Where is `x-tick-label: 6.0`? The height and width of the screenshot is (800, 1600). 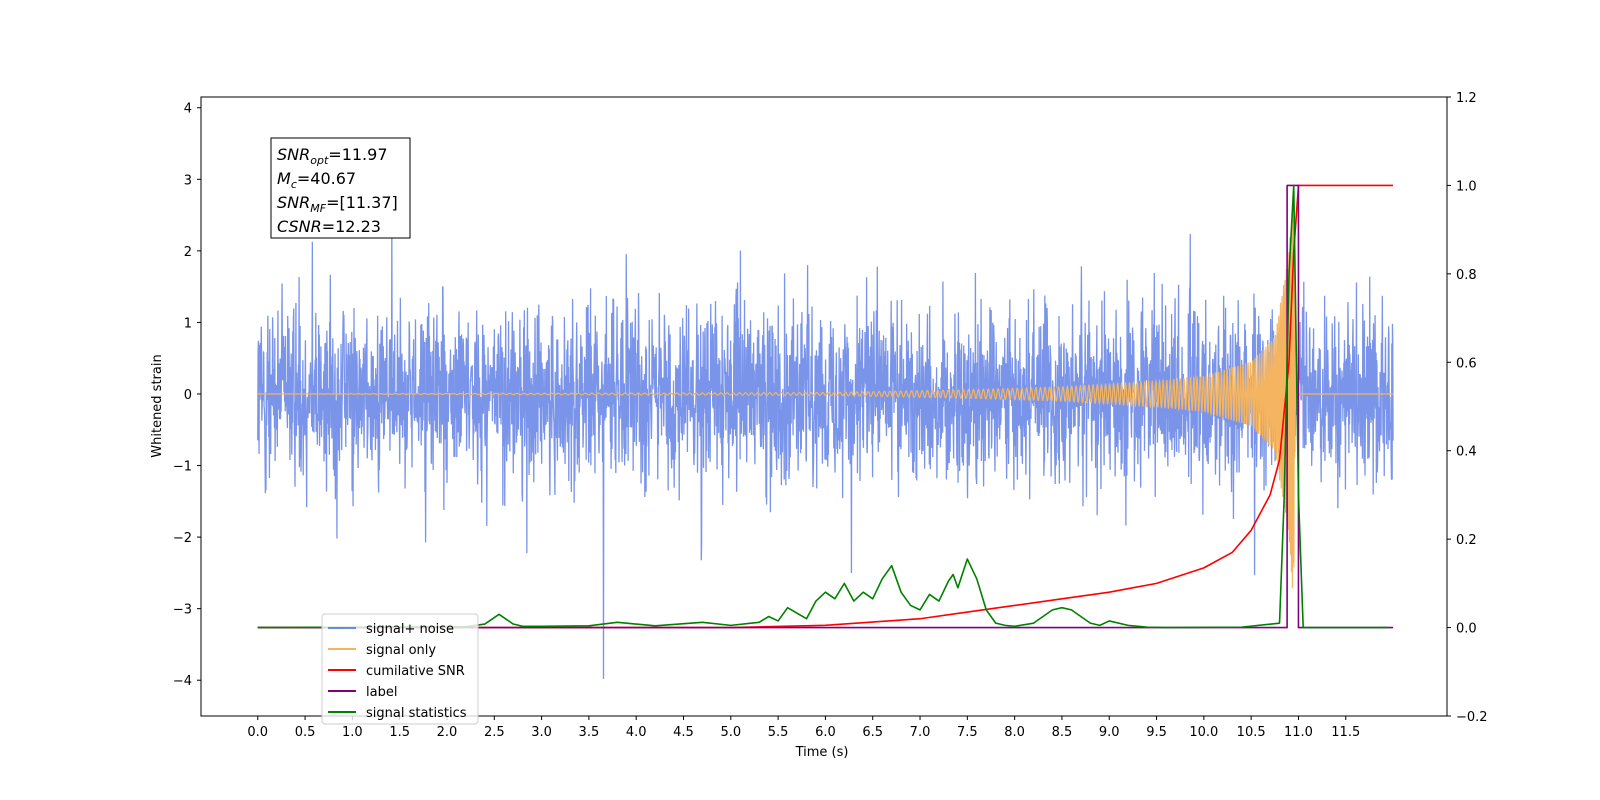 x-tick-label: 6.0 is located at coordinates (825, 732).